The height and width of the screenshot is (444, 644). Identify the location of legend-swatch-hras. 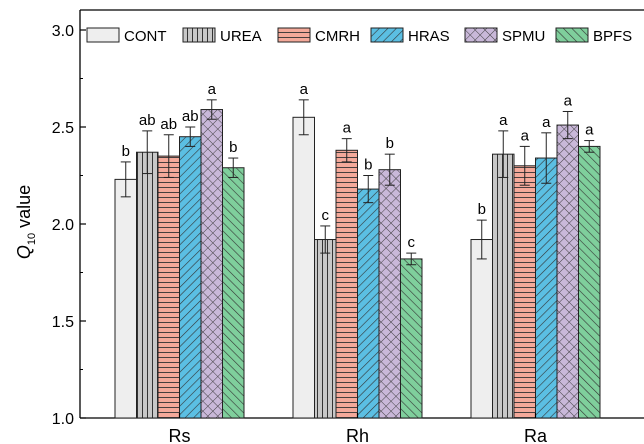
(387, 35).